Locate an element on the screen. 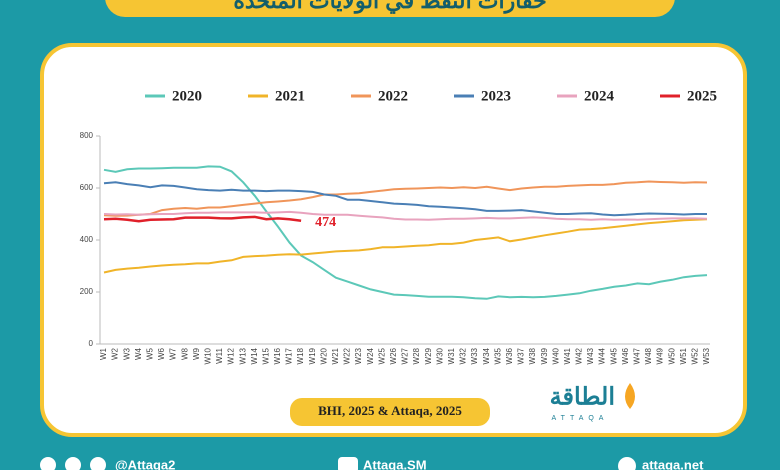 The width and height of the screenshot is (780, 475). x-tick-label: W25 is located at coordinates (381, 355).